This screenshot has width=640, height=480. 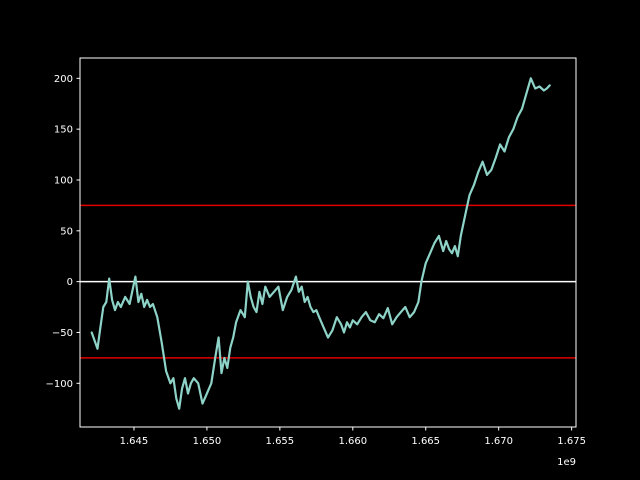 I want to click on y-tick-label: 0, so click(x=70, y=282).